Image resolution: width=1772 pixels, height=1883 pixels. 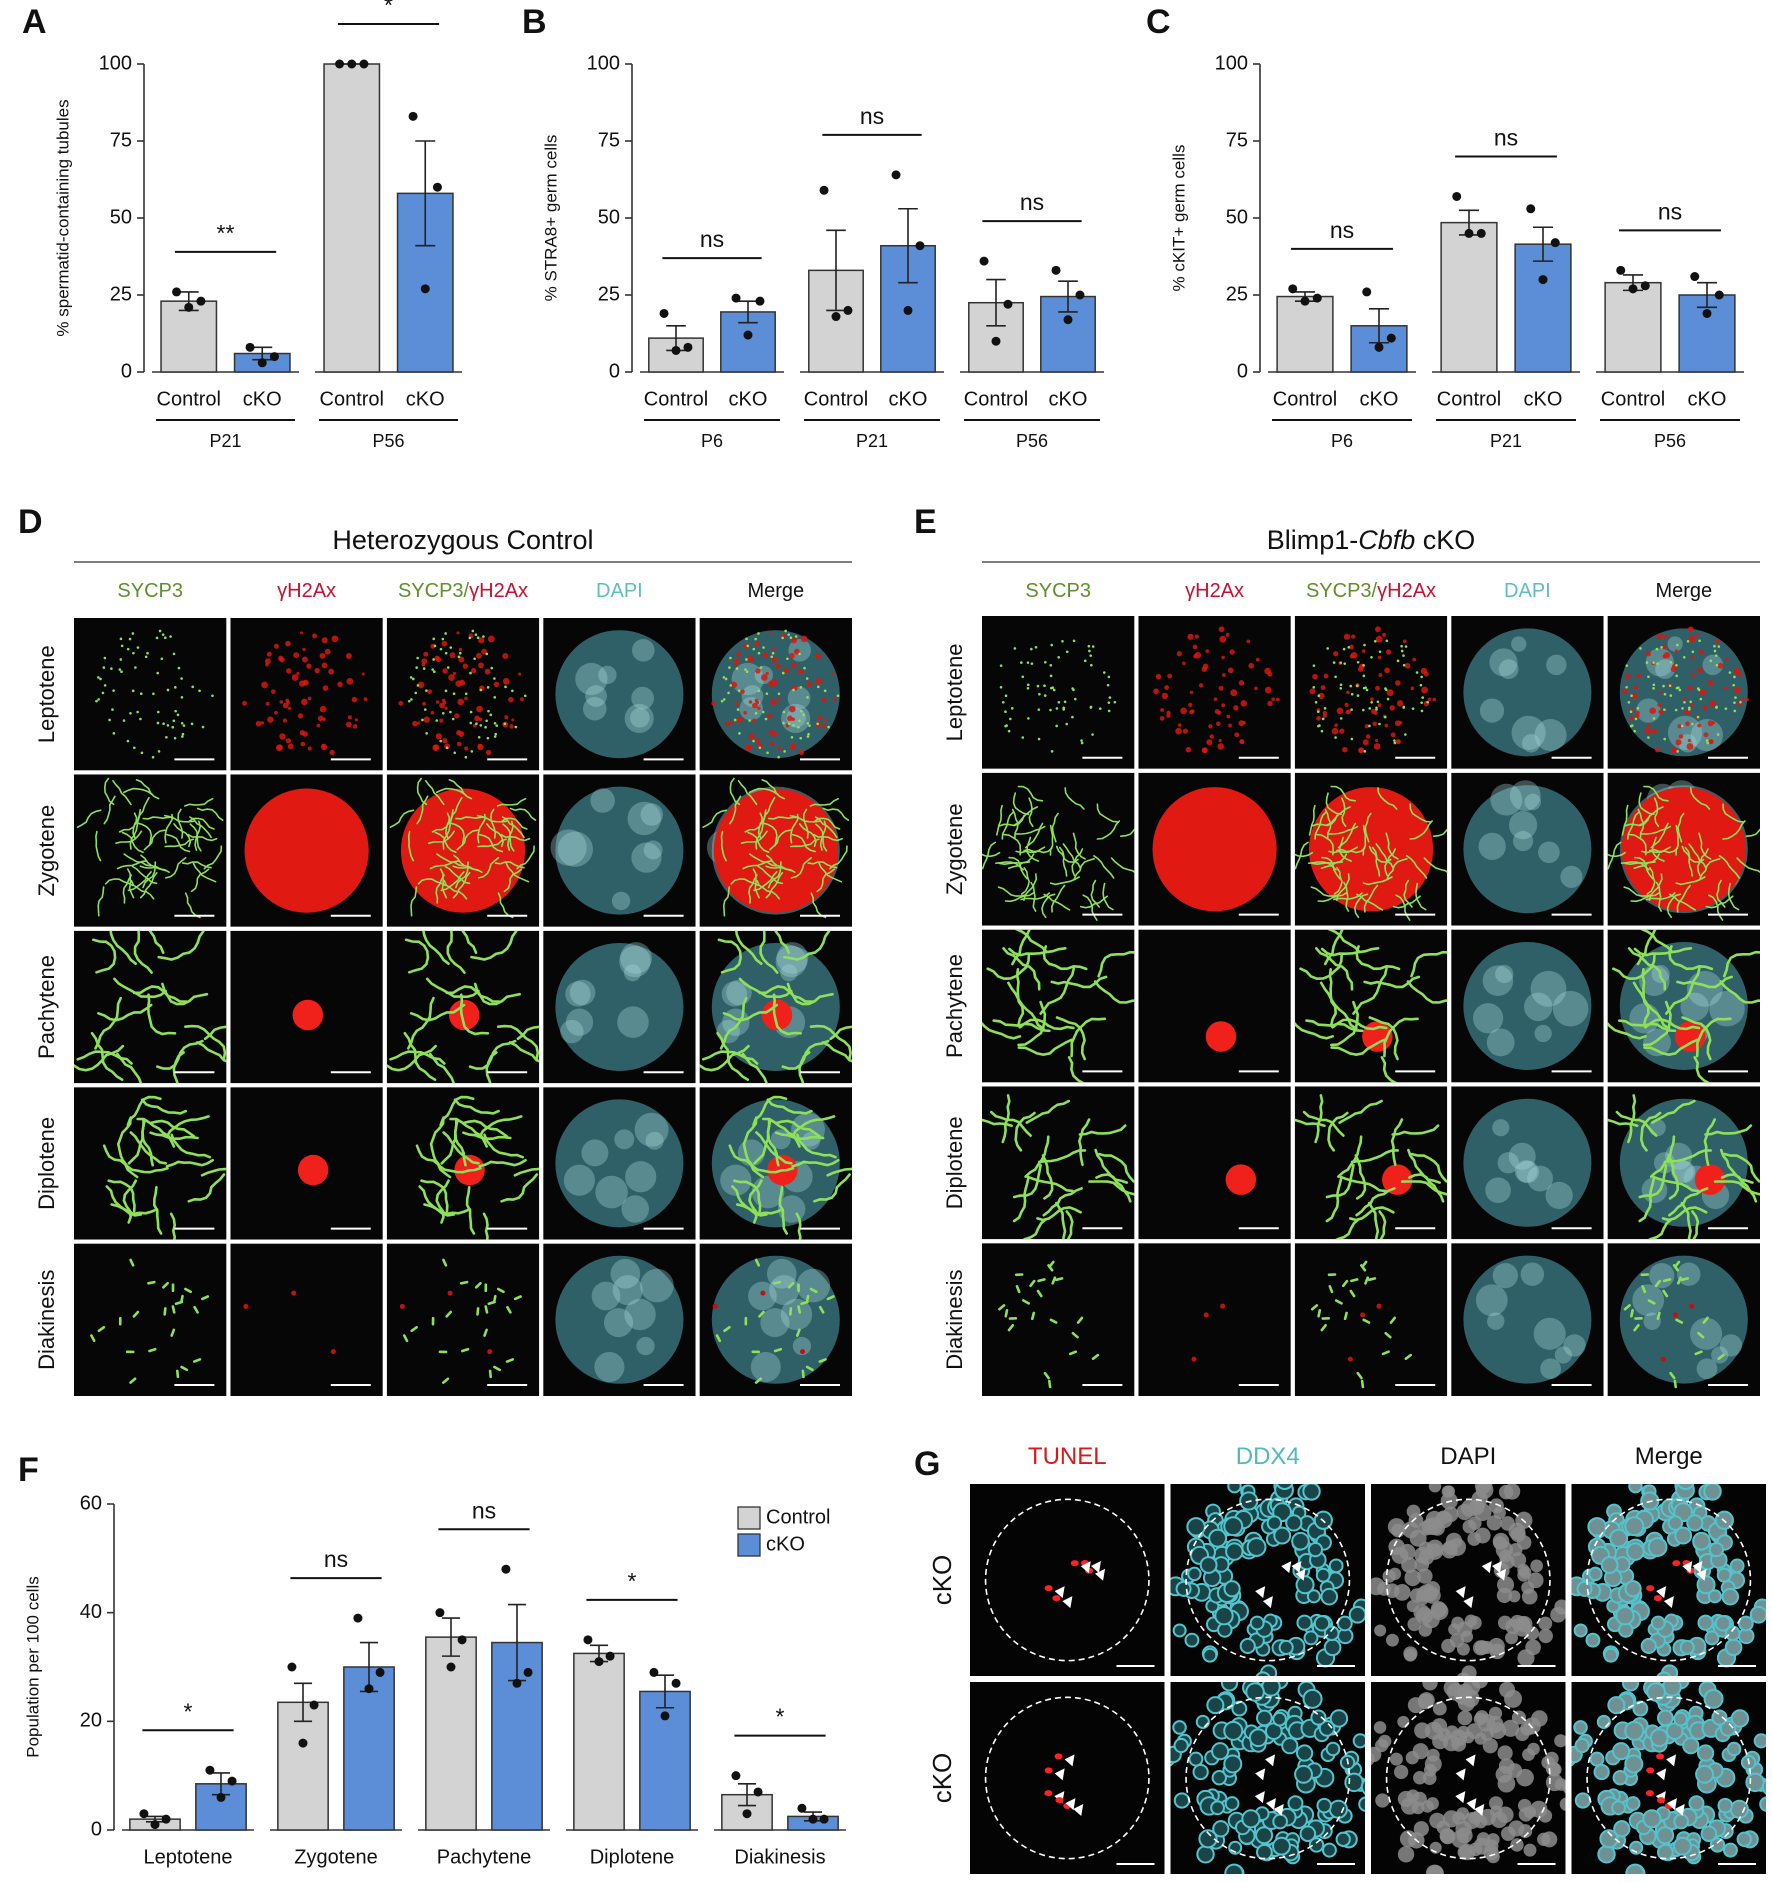 I want to click on y-tick-label: 0, so click(x=614, y=371).